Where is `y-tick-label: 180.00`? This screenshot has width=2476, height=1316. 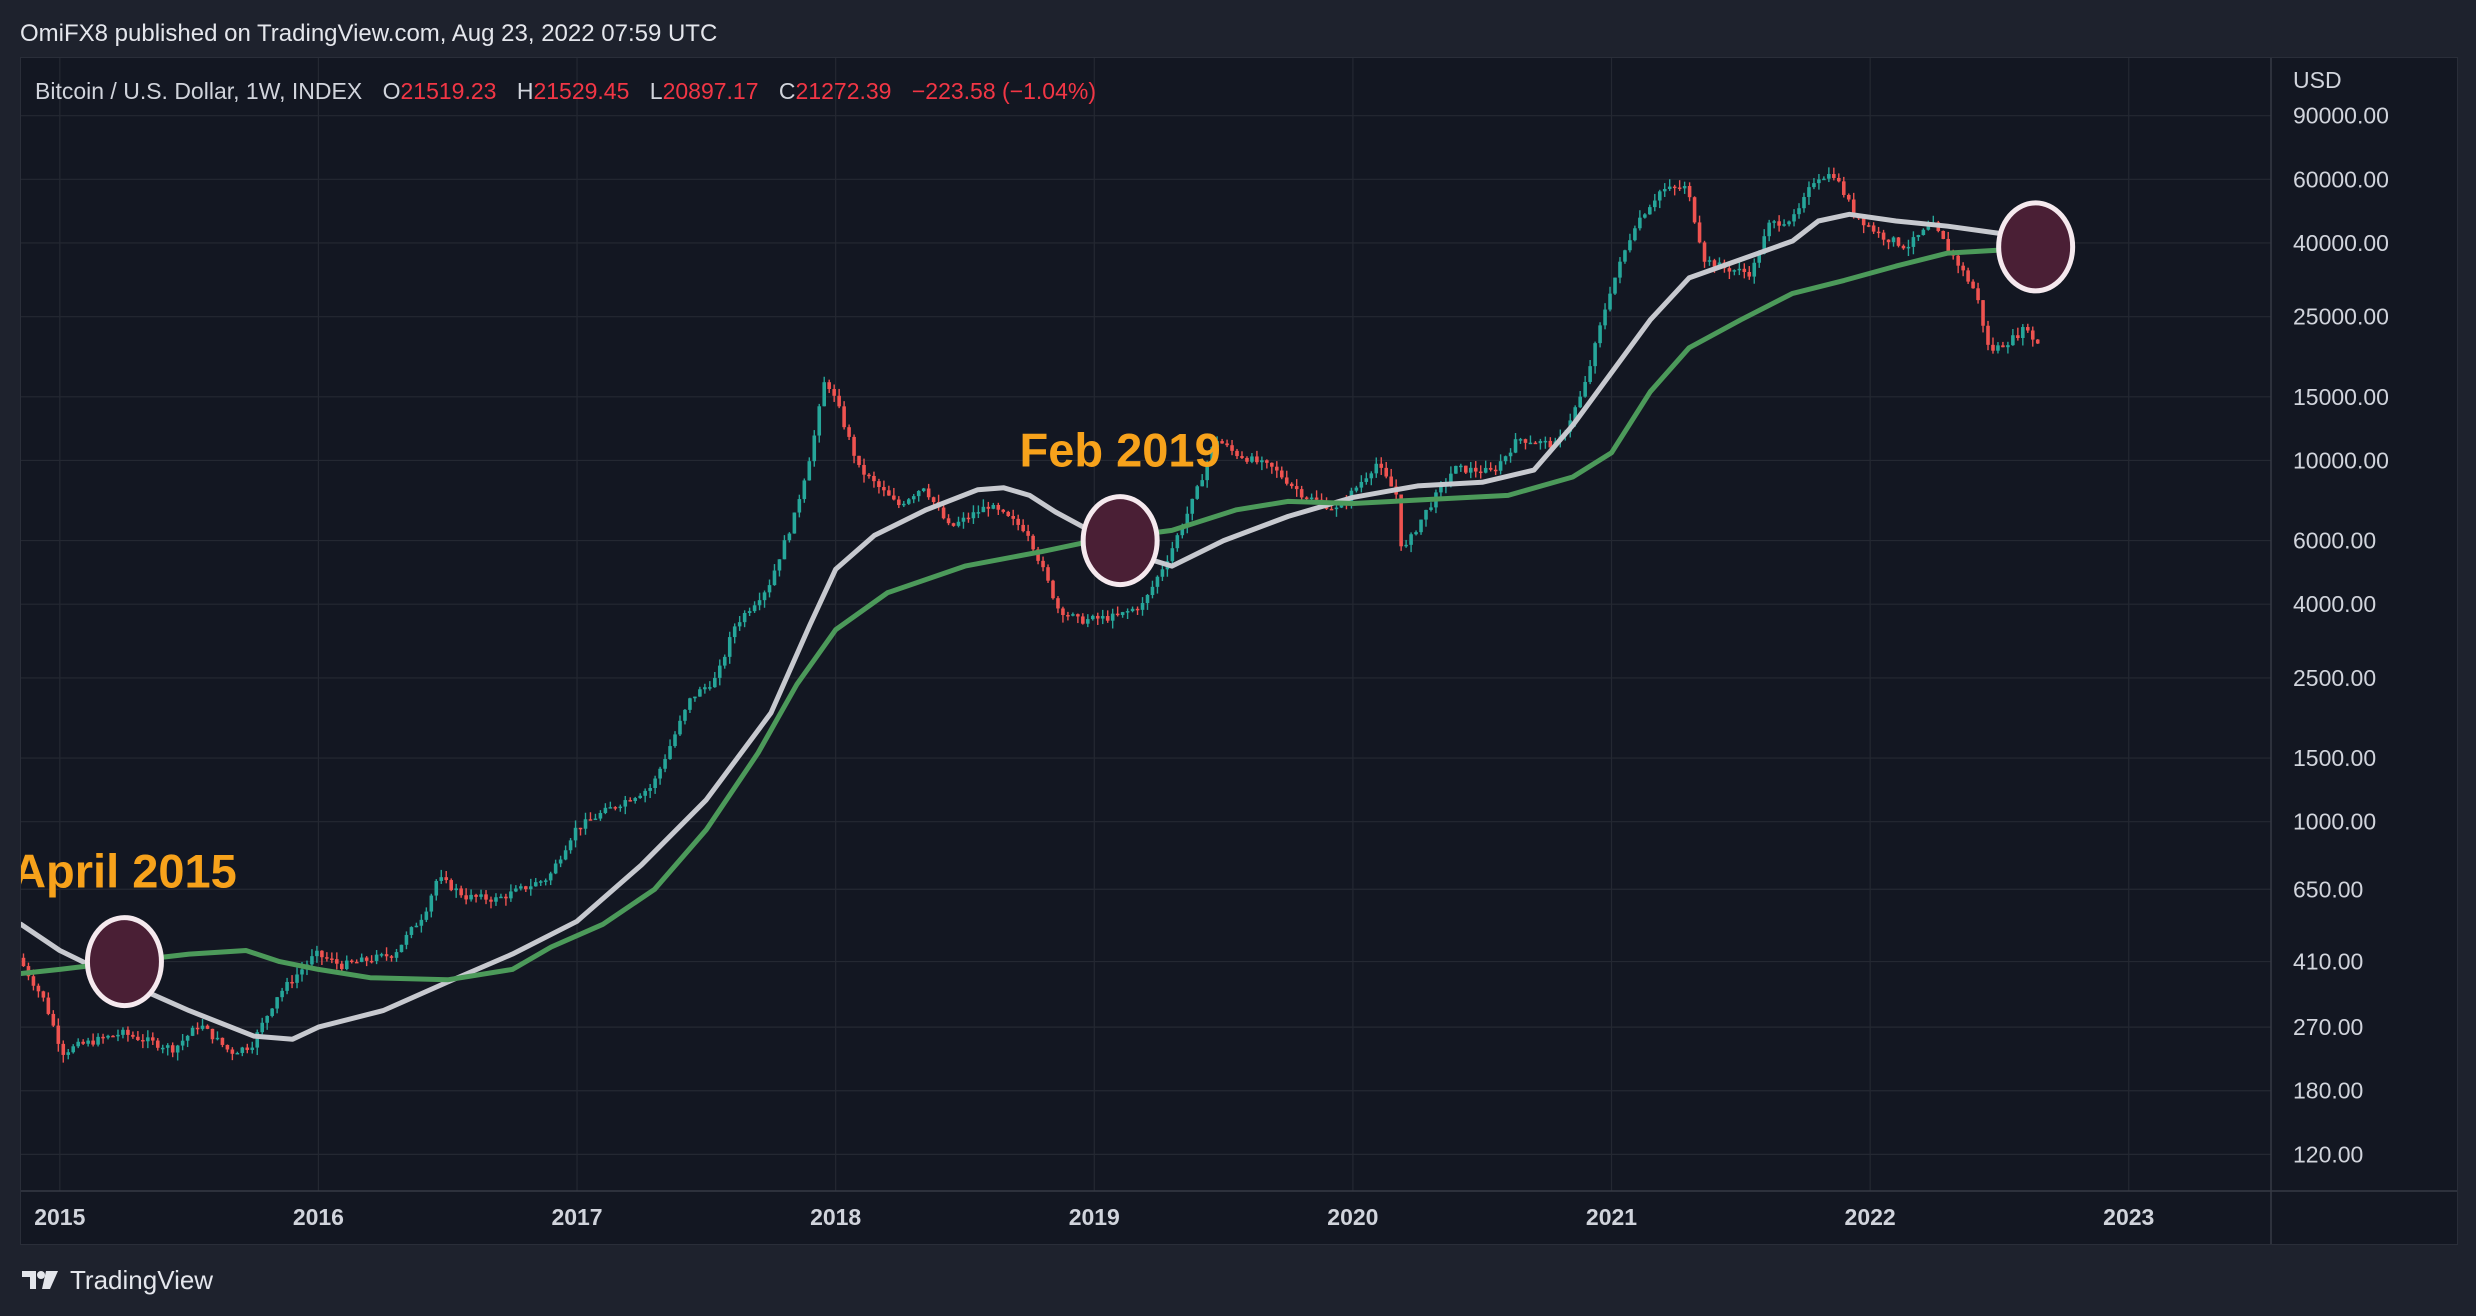 y-tick-label: 180.00 is located at coordinates (2328, 1091).